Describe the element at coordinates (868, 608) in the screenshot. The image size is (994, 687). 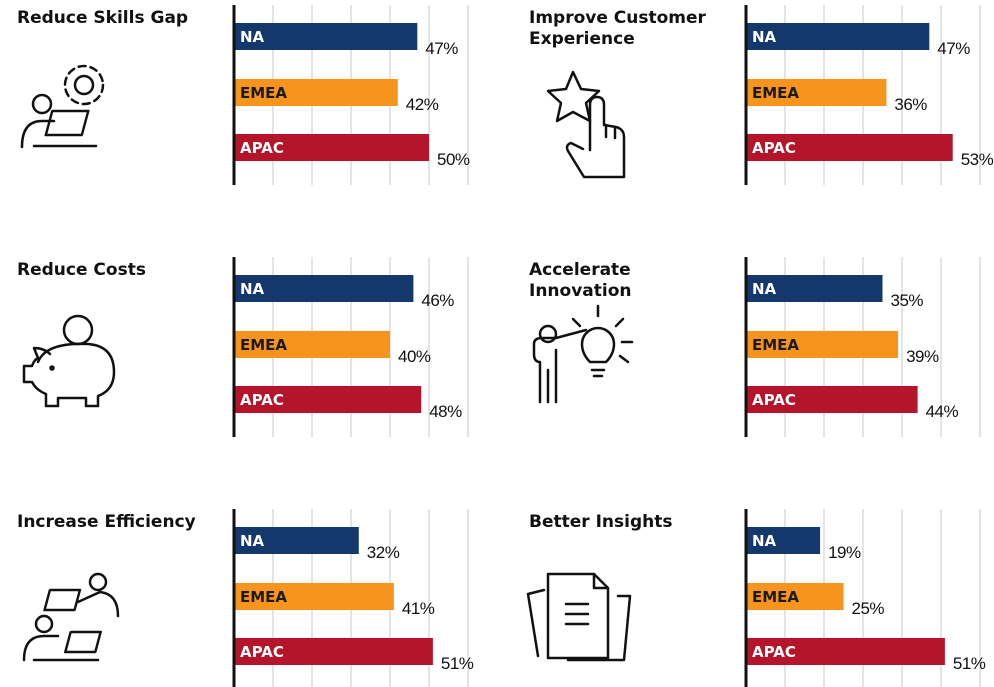
I see `value-label: 25%` at that location.